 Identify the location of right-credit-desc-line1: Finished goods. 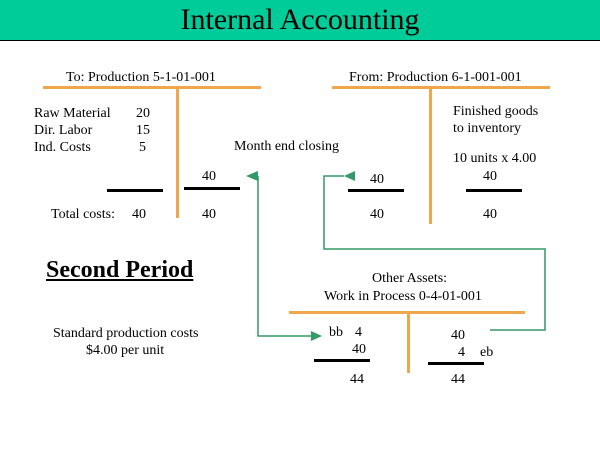
(496, 111).